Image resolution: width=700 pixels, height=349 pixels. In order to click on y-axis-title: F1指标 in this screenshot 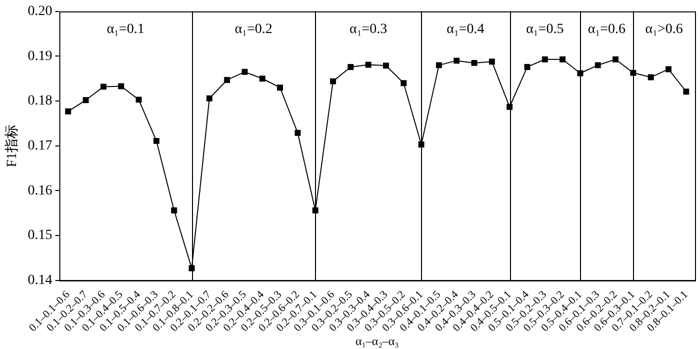, I will do `click(12, 146)`.